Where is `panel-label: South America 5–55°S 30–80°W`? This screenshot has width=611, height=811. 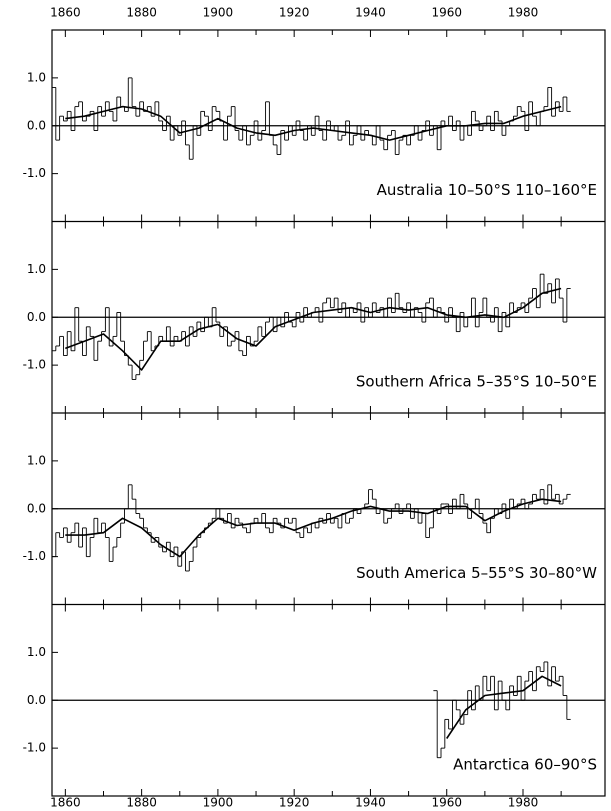 panel-label: South America 5–55°S 30–80°W is located at coordinates (476, 573).